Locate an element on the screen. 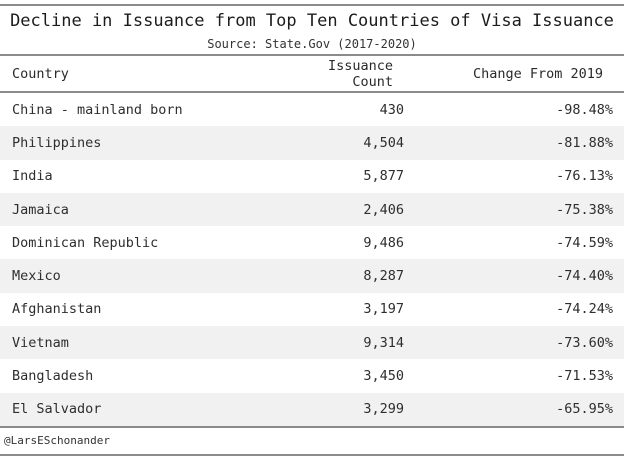 This screenshot has width=624, height=456. table-subtitle: Source: State.Gov (2017-2020) is located at coordinates (312, 46).